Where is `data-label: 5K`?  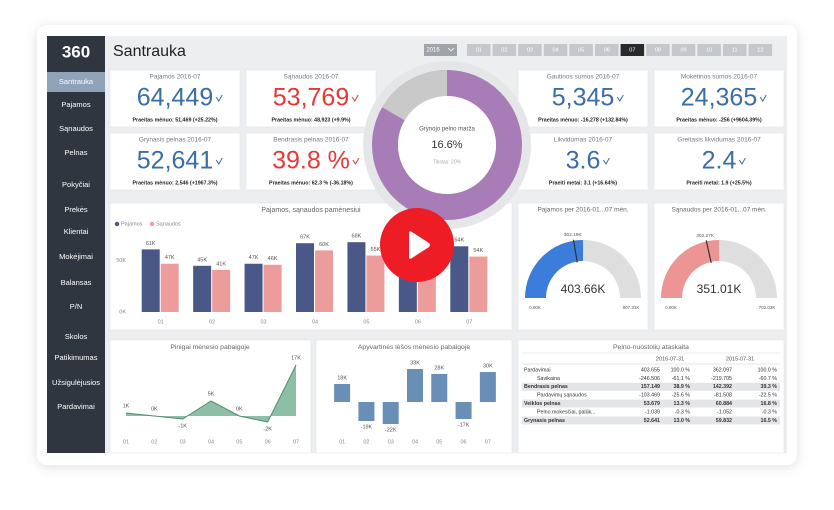
data-label: 5K is located at coordinates (211, 394).